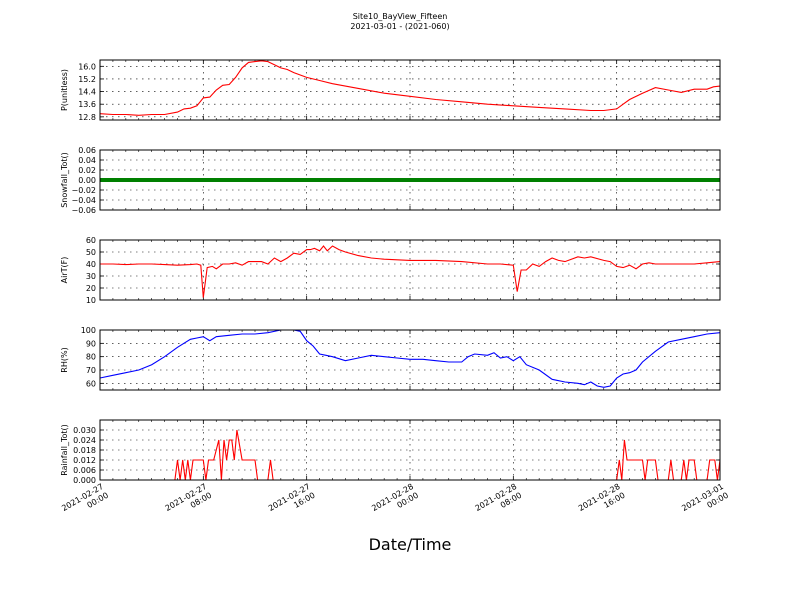 Image resolution: width=800 pixels, height=600 pixels. I want to click on y-tick-label: 70, so click(91, 370).